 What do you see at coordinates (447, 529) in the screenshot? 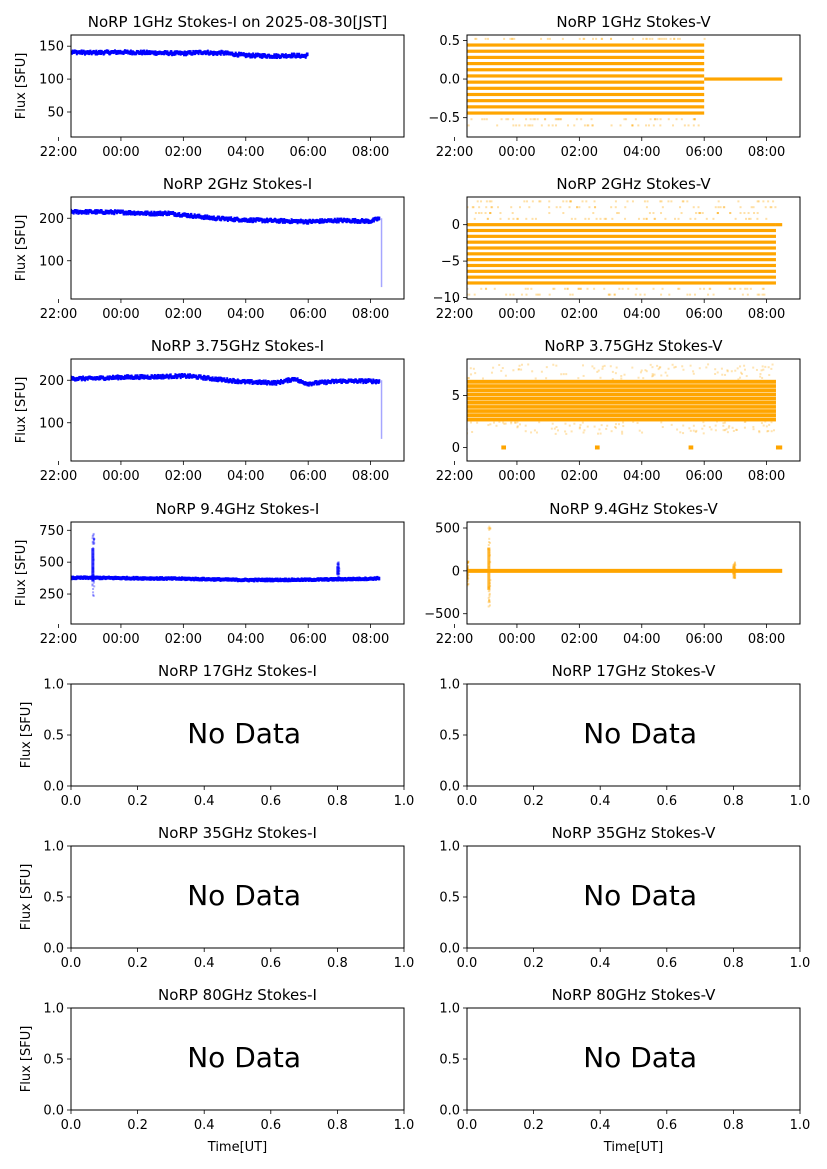
I see `y-tick-label: 500` at bounding box center [447, 529].